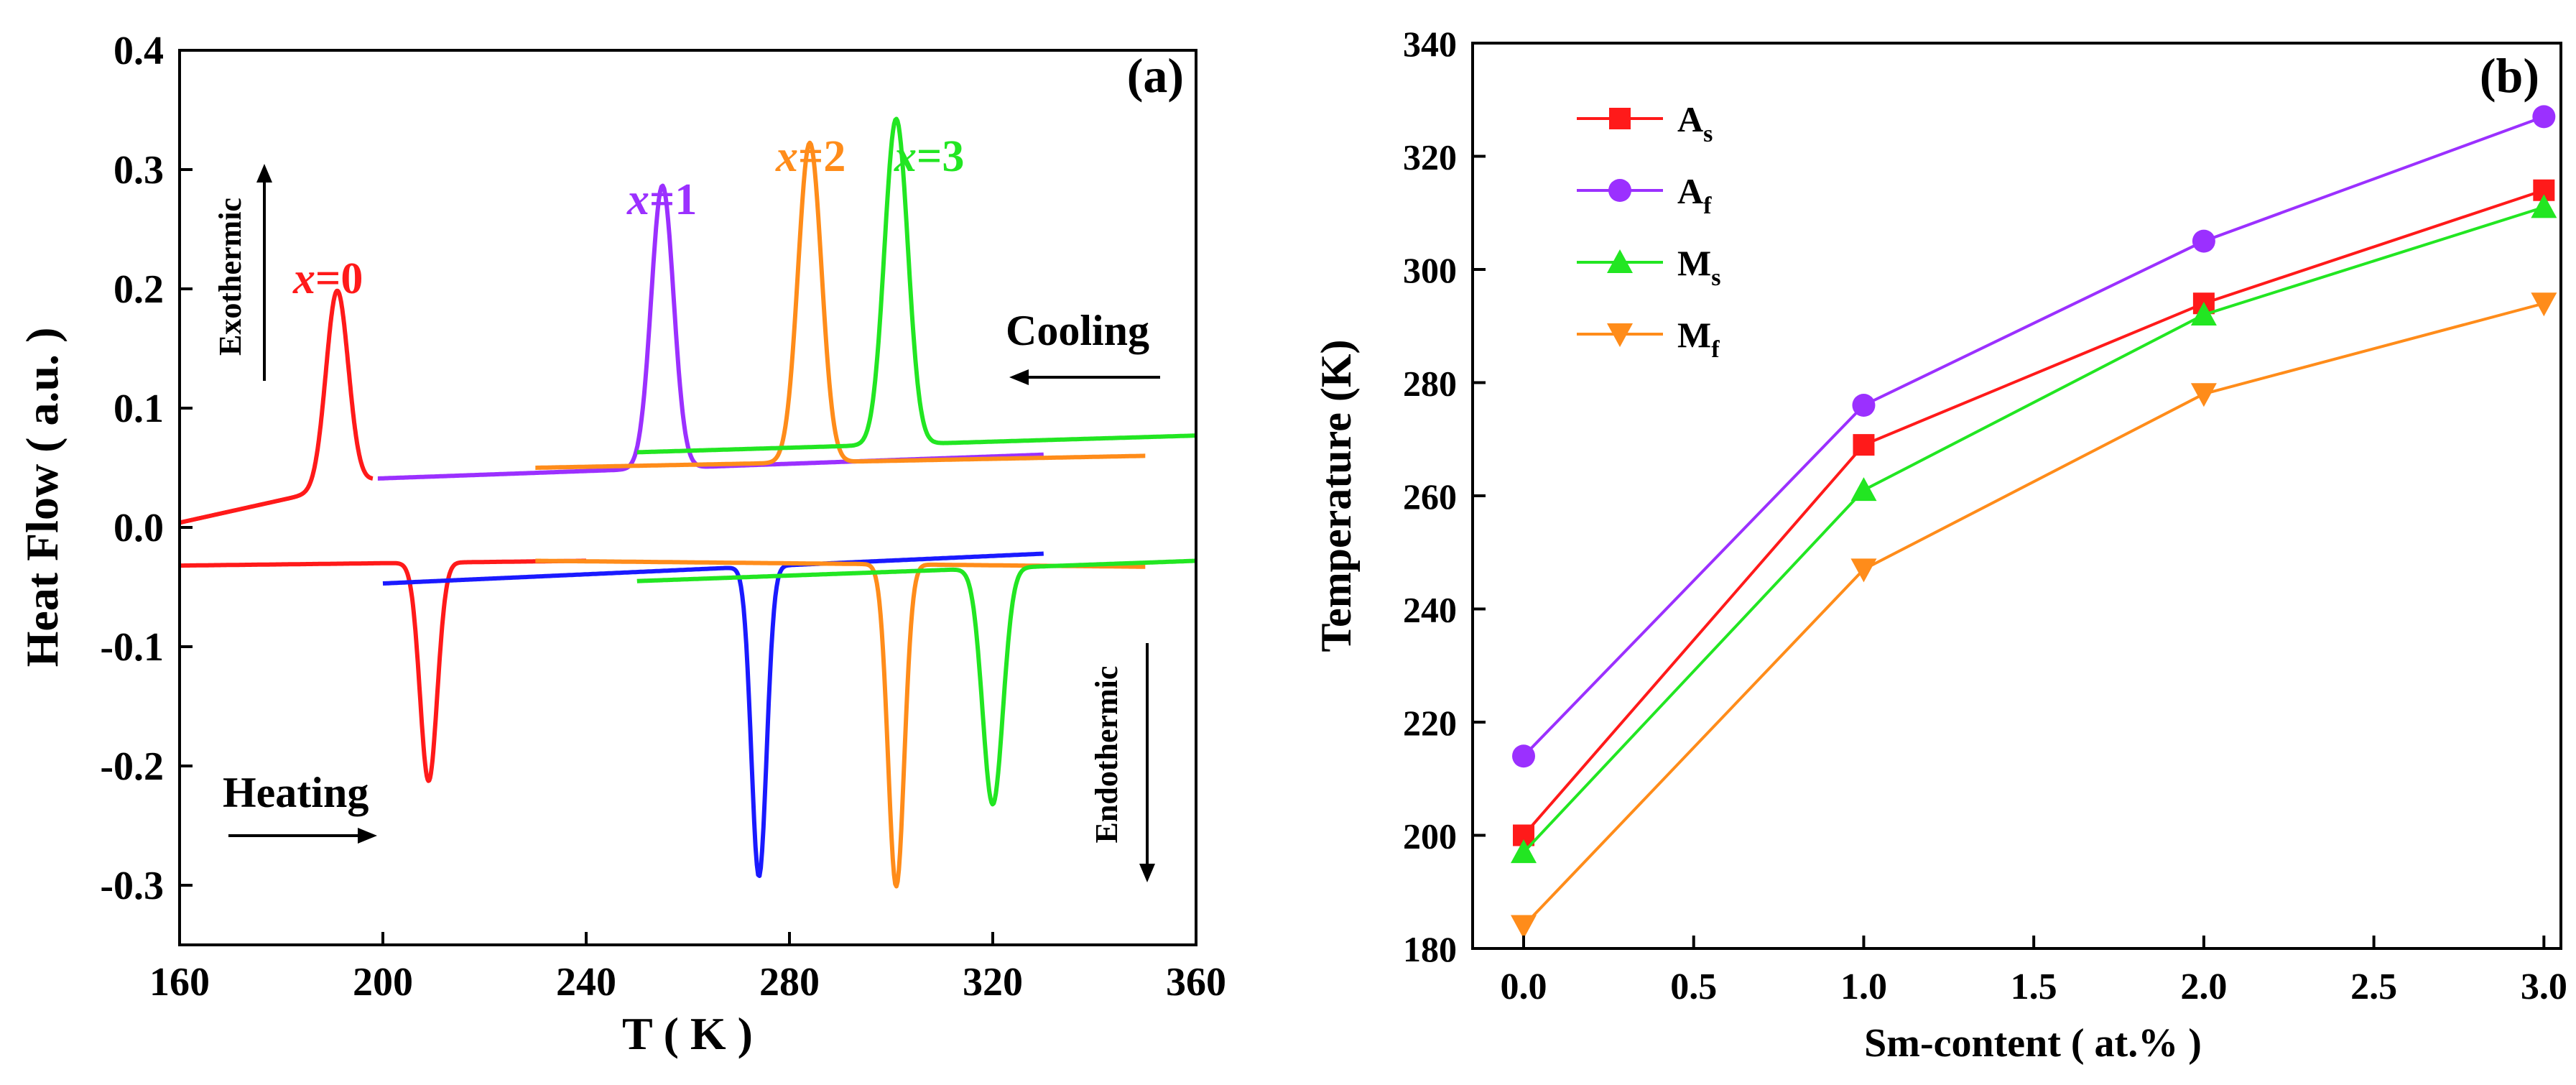 This screenshot has width=2576, height=1085. I want to click on legend-label-Mf: Mf, so click(1698, 339).